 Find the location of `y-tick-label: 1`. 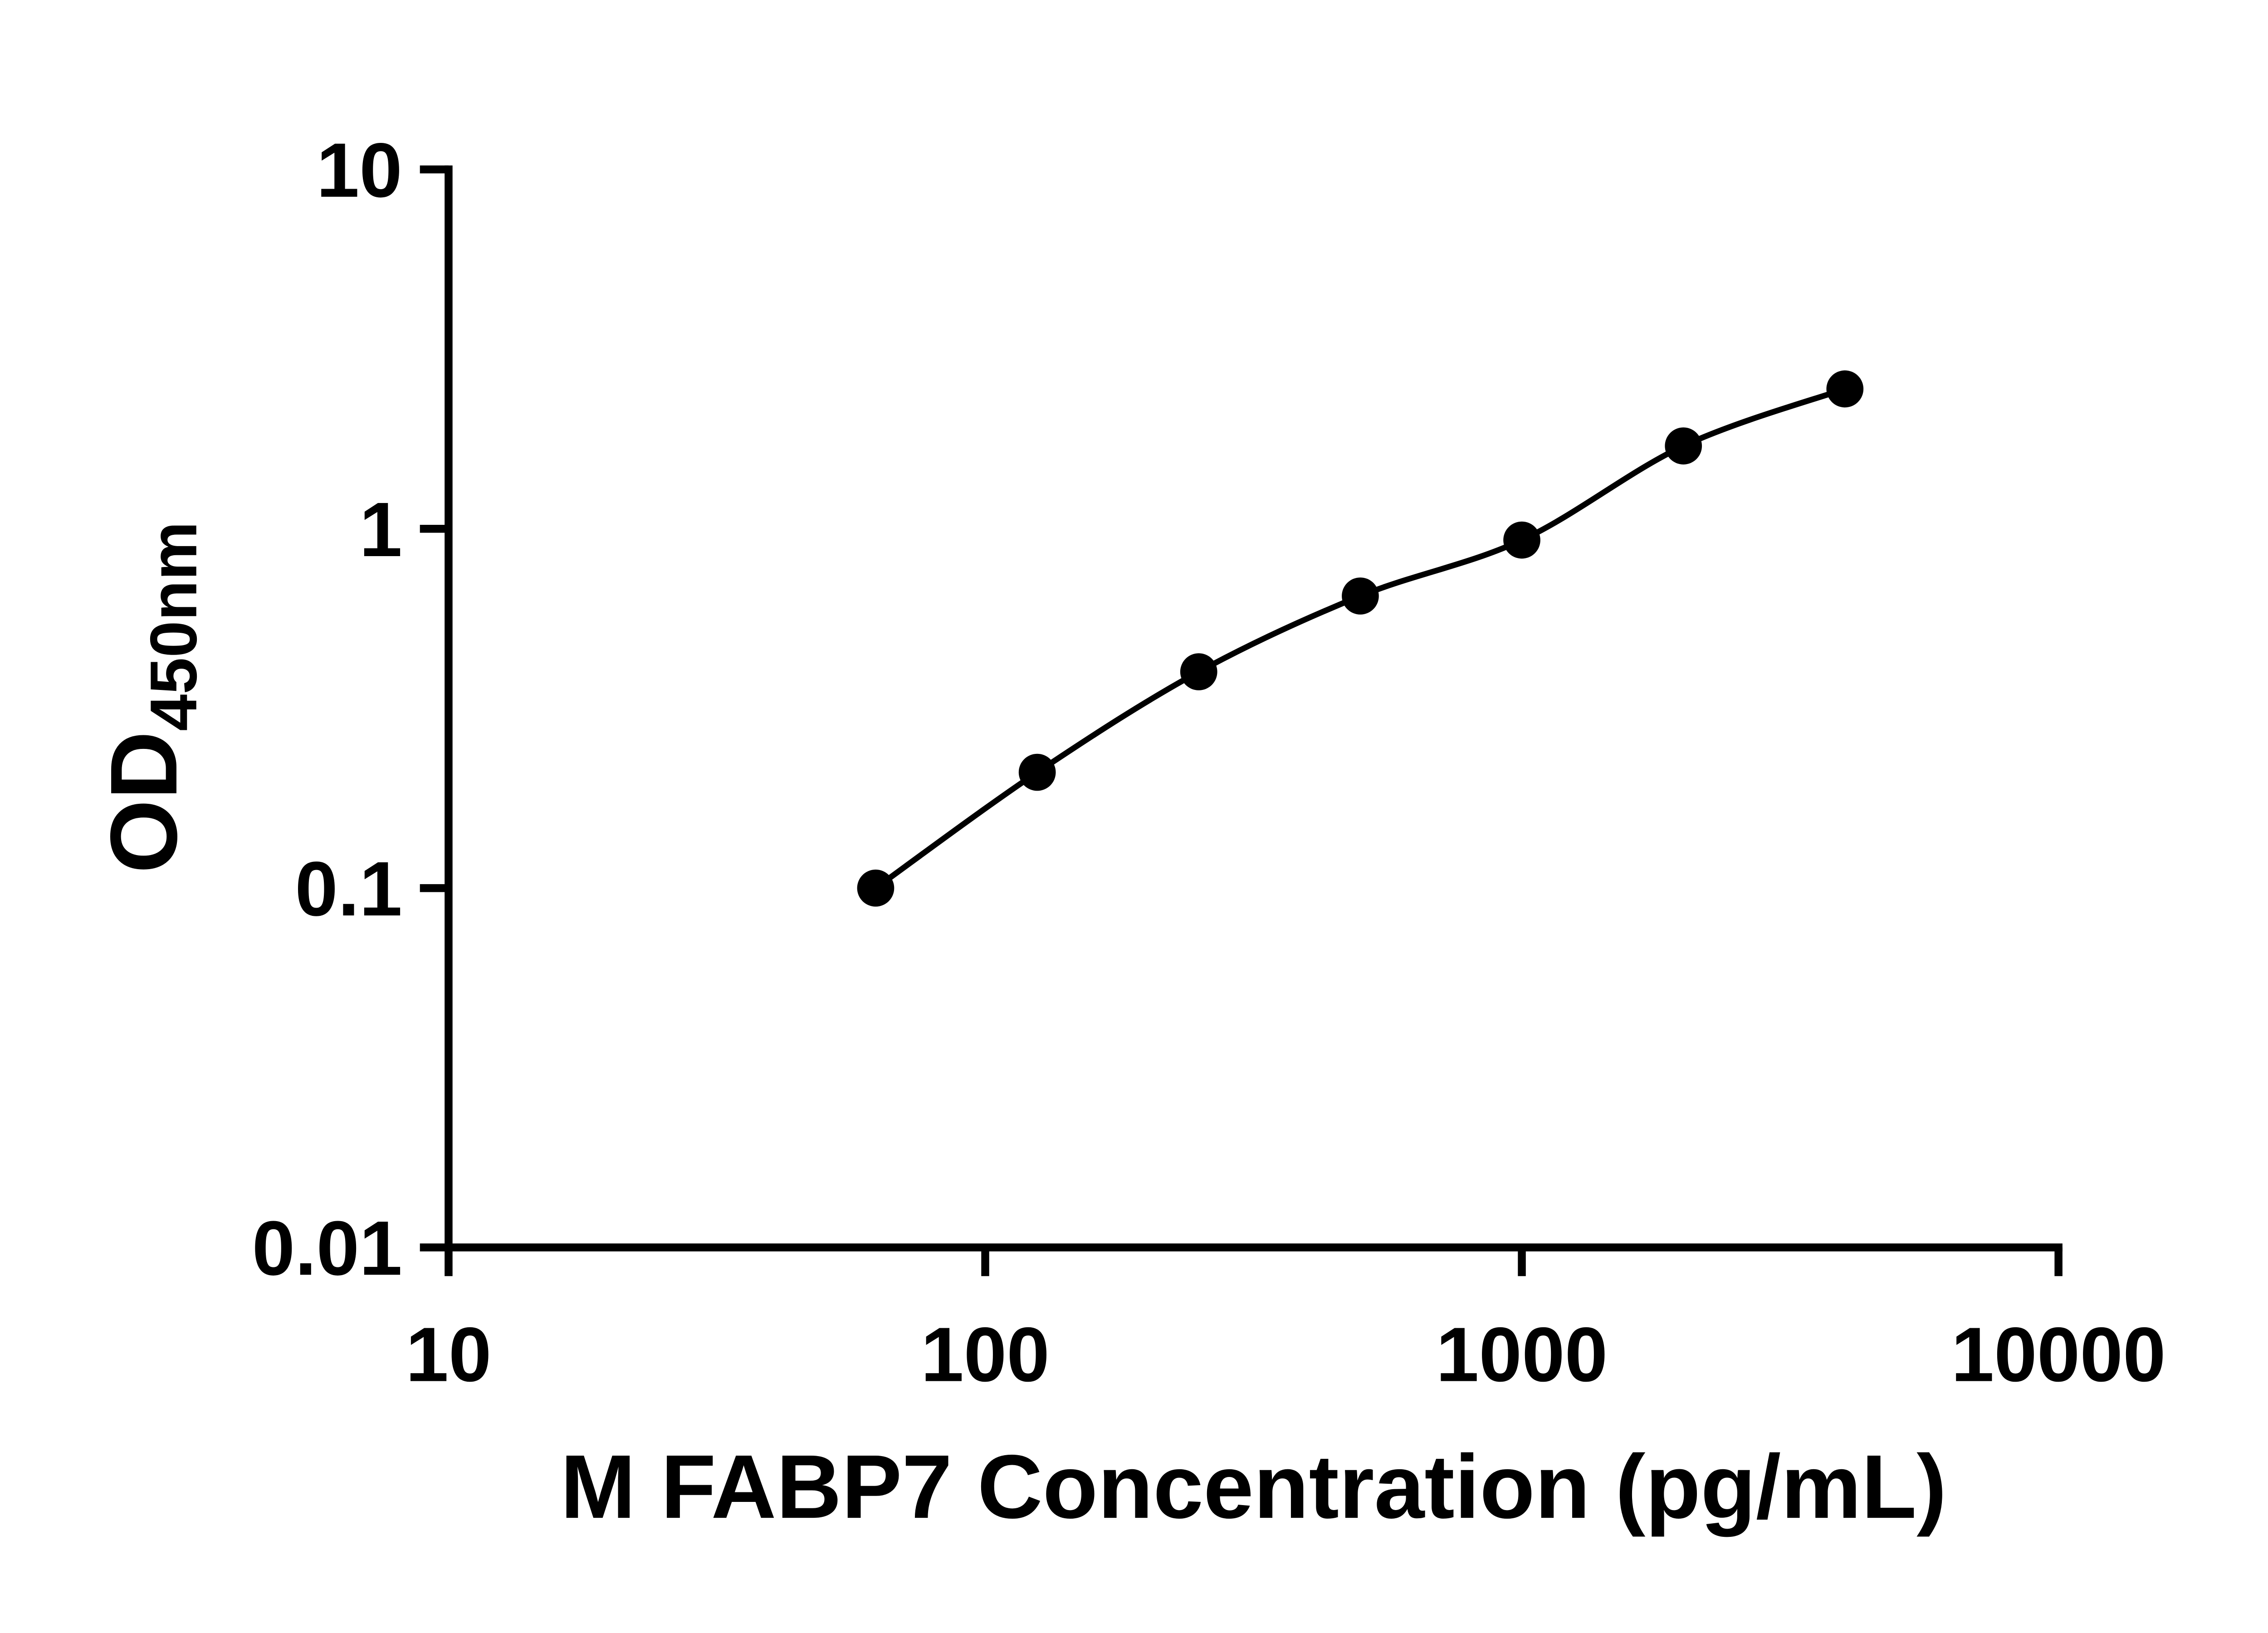

y-tick-label: 1 is located at coordinates (381, 530).